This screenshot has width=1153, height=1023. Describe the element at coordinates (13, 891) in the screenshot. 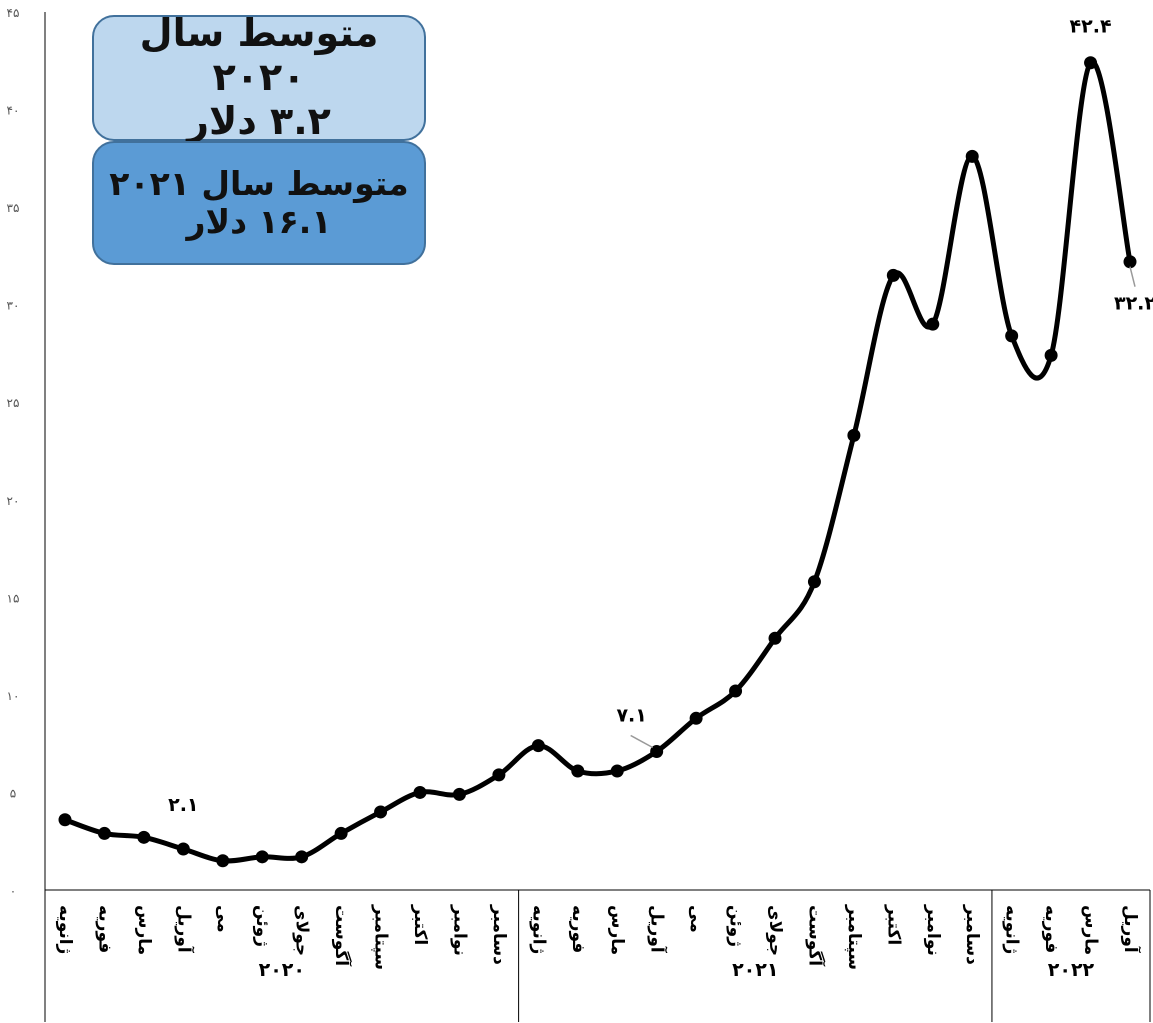

I see `y-tick-label: ۰` at that location.